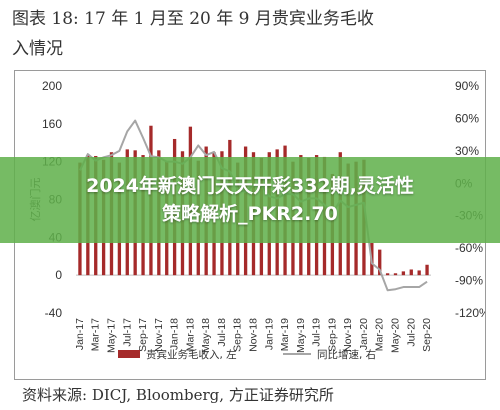 Image resolution: width=500 pixels, height=410 pixels. Describe the element at coordinates (348, 335) in the screenshot. I see `x-tick-label: Nov-19` at that location.